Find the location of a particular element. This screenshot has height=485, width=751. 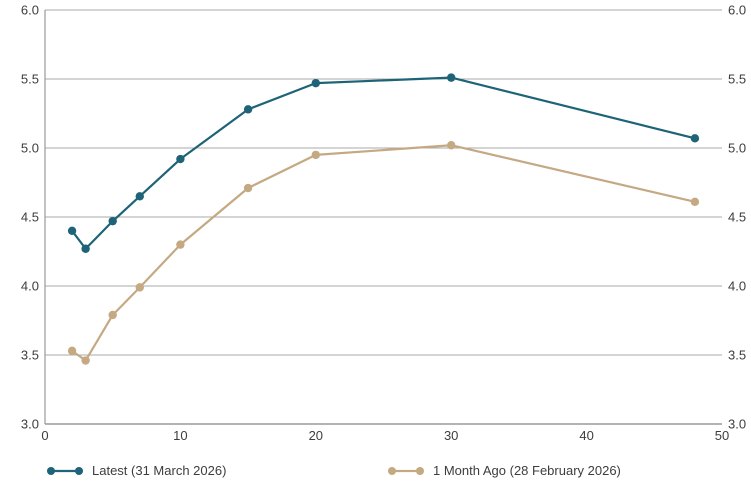

y-tick-label-right: 4.0 is located at coordinates (737, 286).